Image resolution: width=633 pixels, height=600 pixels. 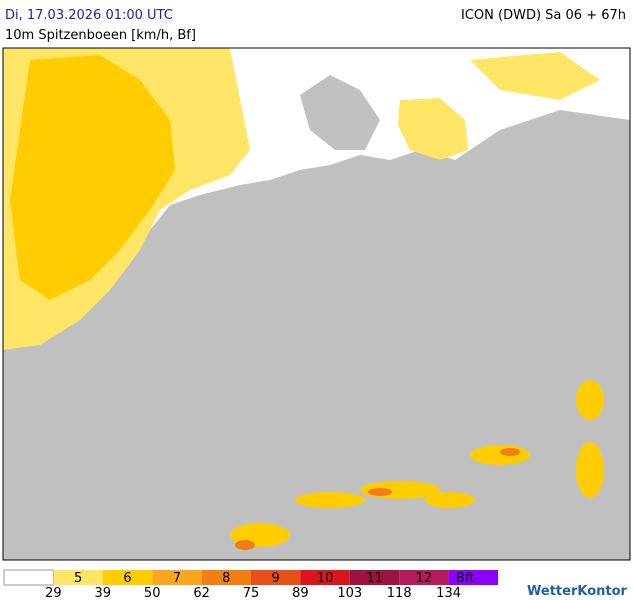 What do you see at coordinates (543, 15) in the screenshot?
I see `model-run: ICON (DWD) Sa 06 + 67h` at bounding box center [543, 15].